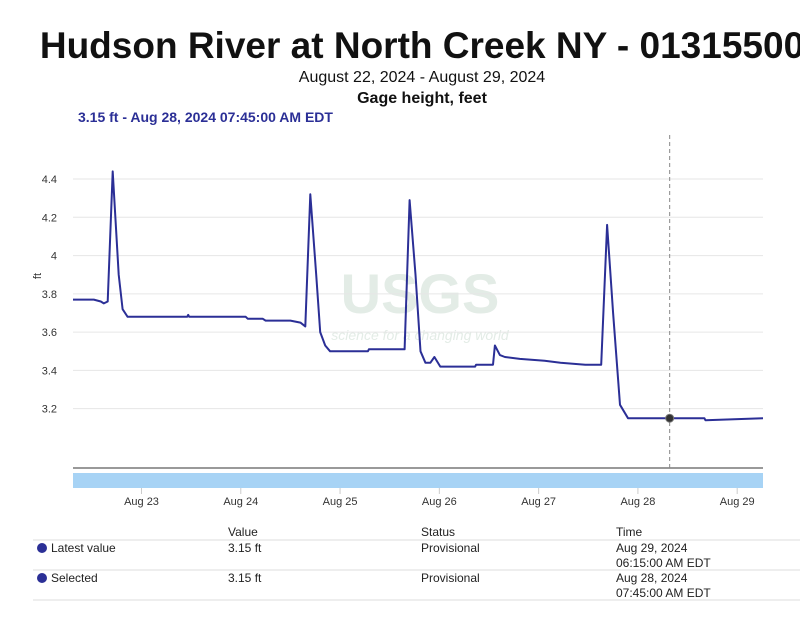  What do you see at coordinates (538, 502) in the screenshot?
I see `x-tick-label: Aug 27` at bounding box center [538, 502].